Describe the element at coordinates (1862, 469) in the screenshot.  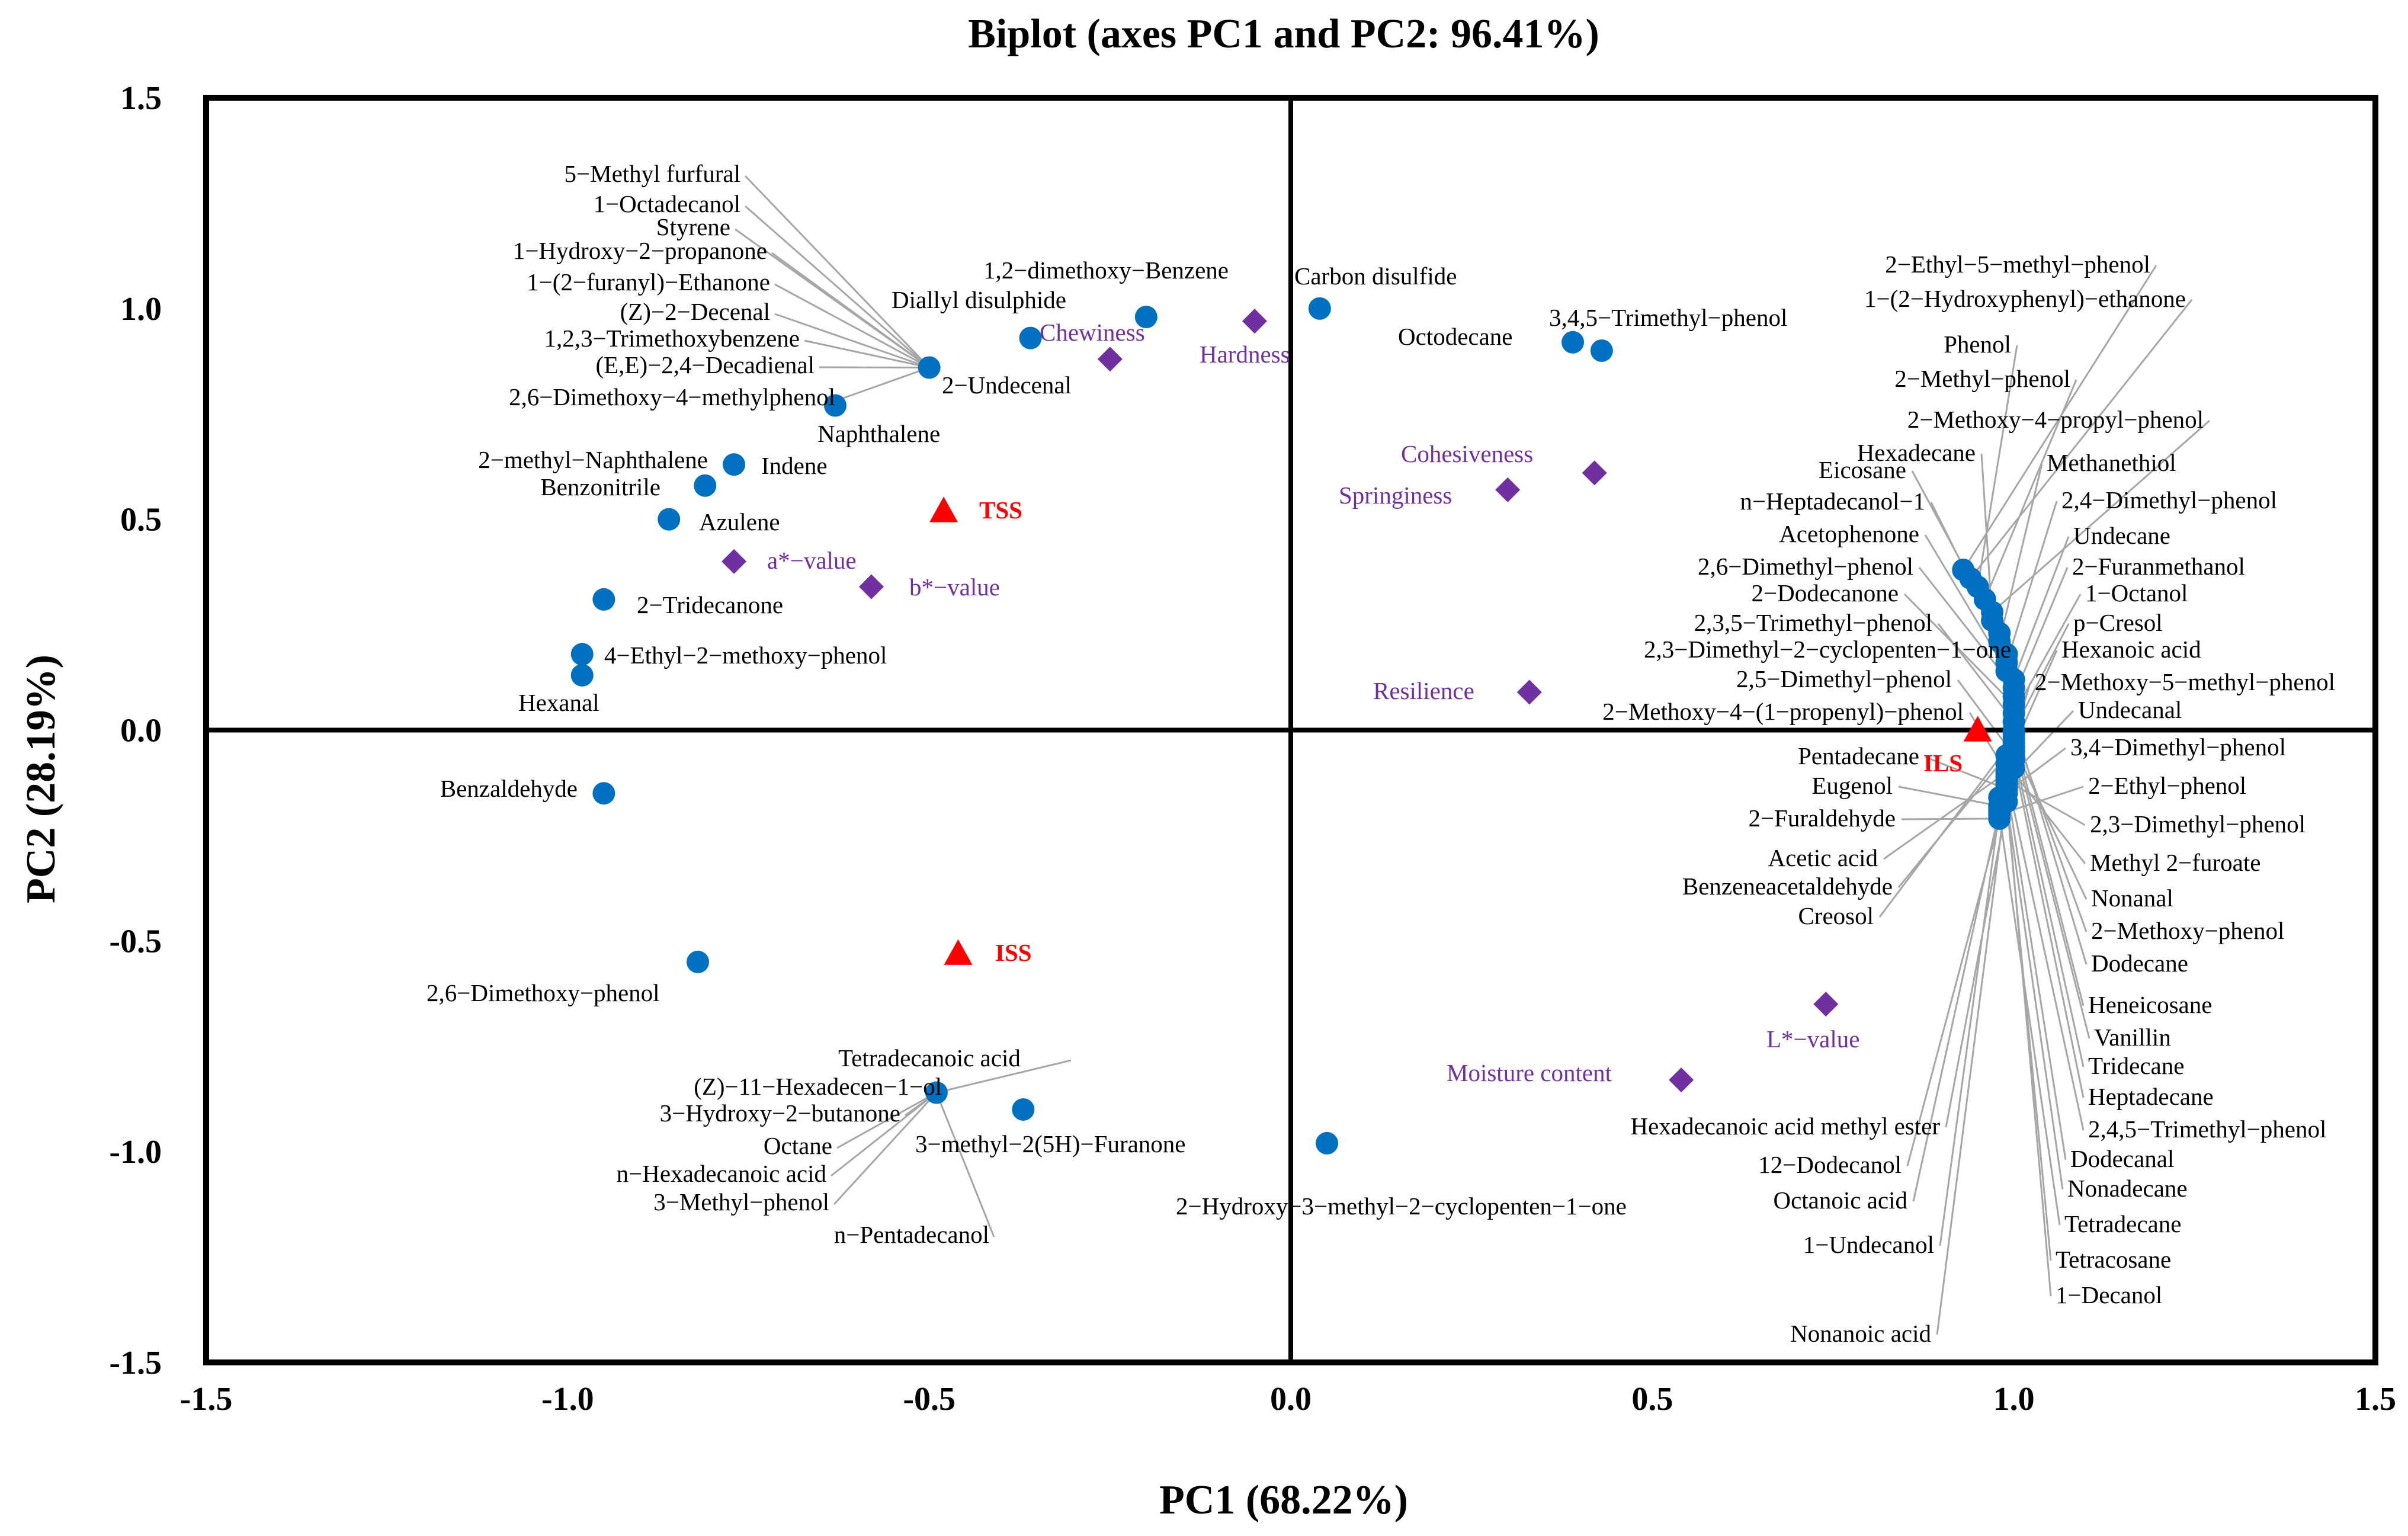
I see `label-eicosane: Eicosane` at that location.